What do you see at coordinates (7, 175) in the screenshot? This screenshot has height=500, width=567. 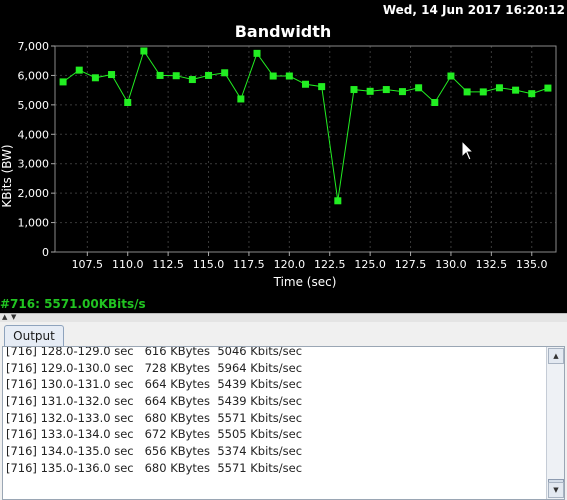 I see `y-axis-label: KBits (BW)` at bounding box center [7, 175].